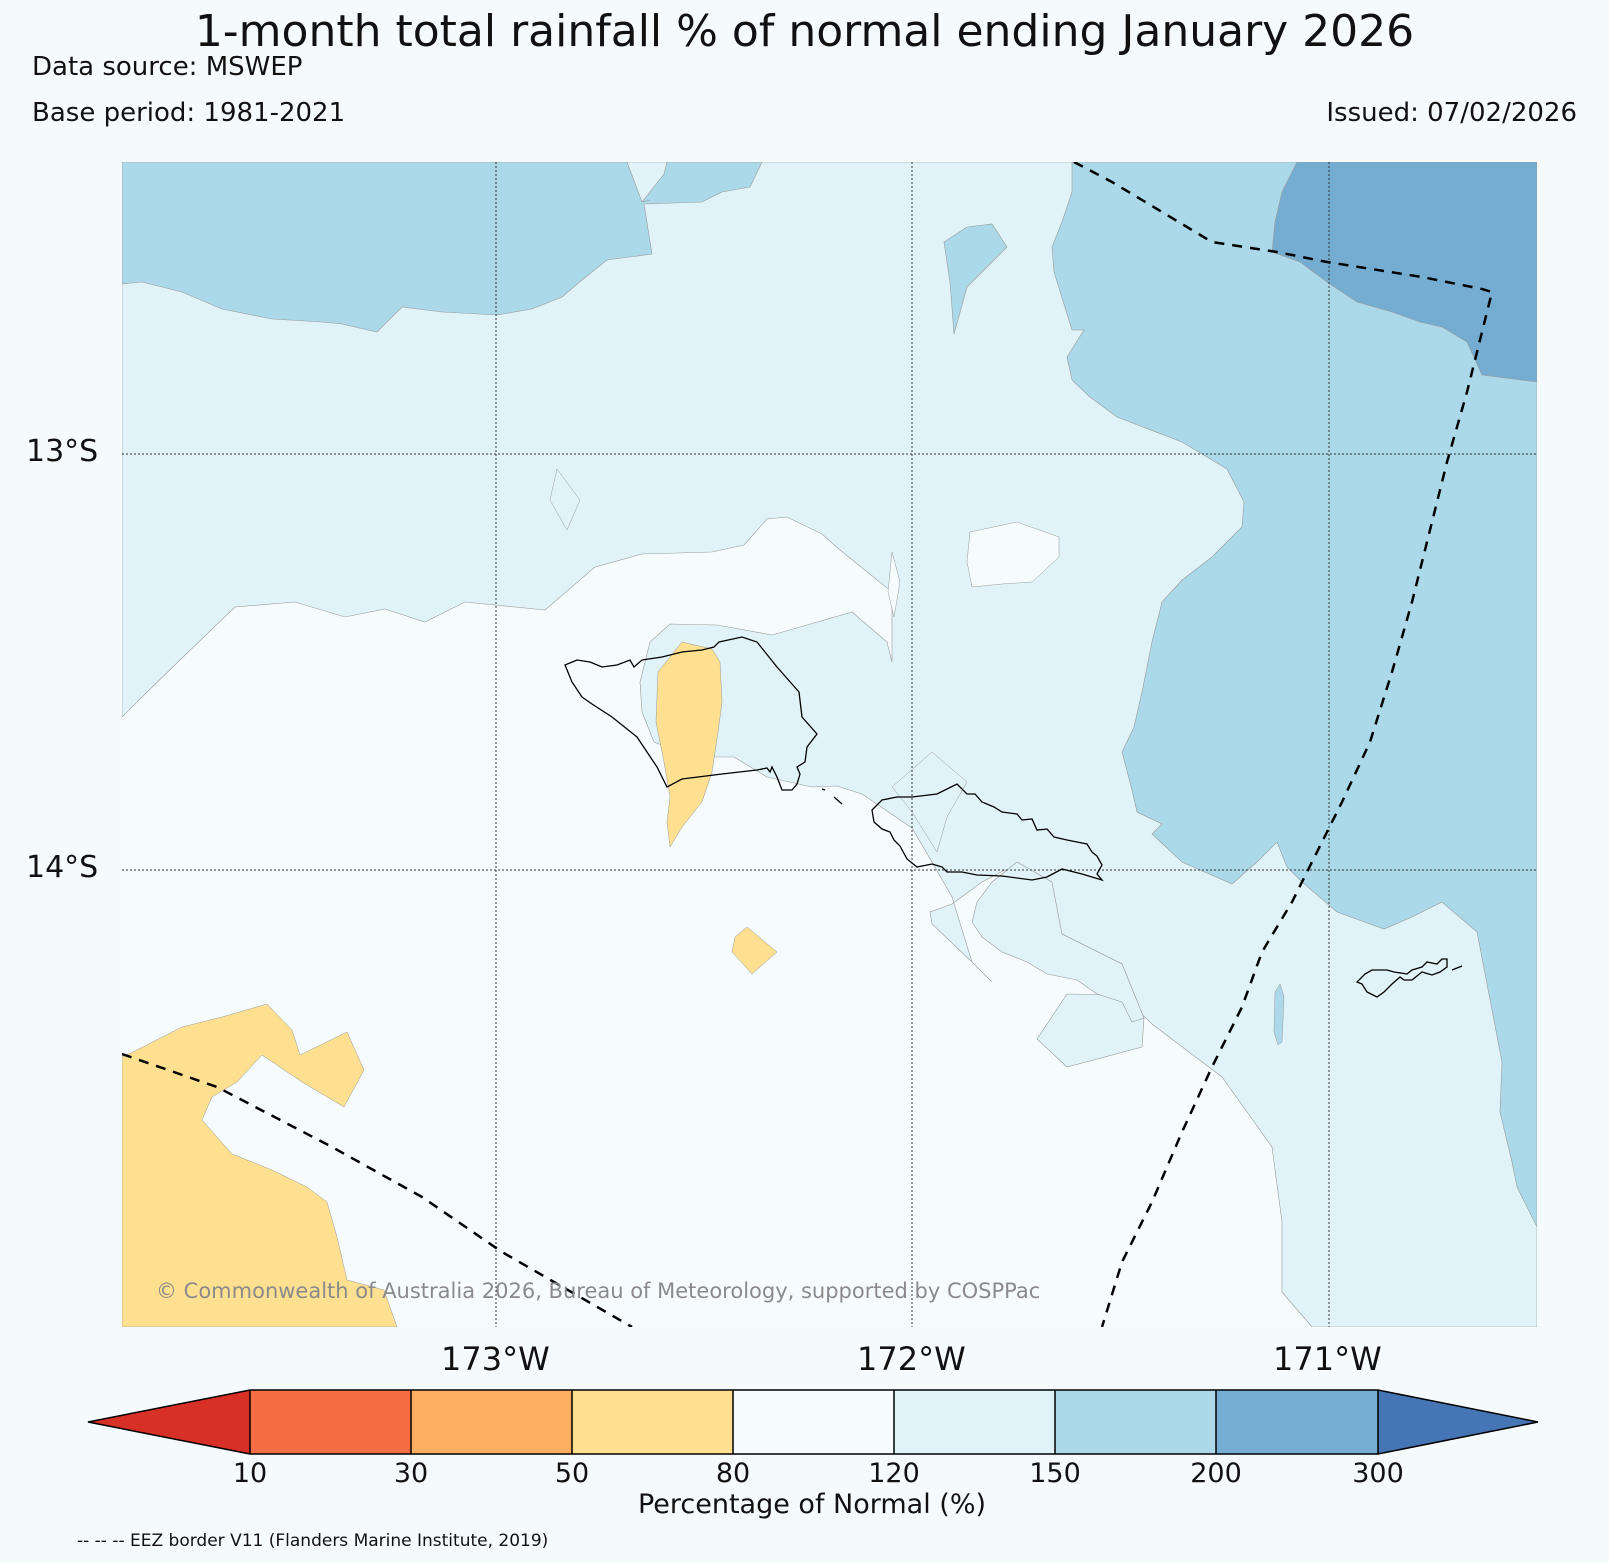  Describe the element at coordinates (167, 67) in the screenshot. I see `data-source-label: Data source: MSWEP` at that location.